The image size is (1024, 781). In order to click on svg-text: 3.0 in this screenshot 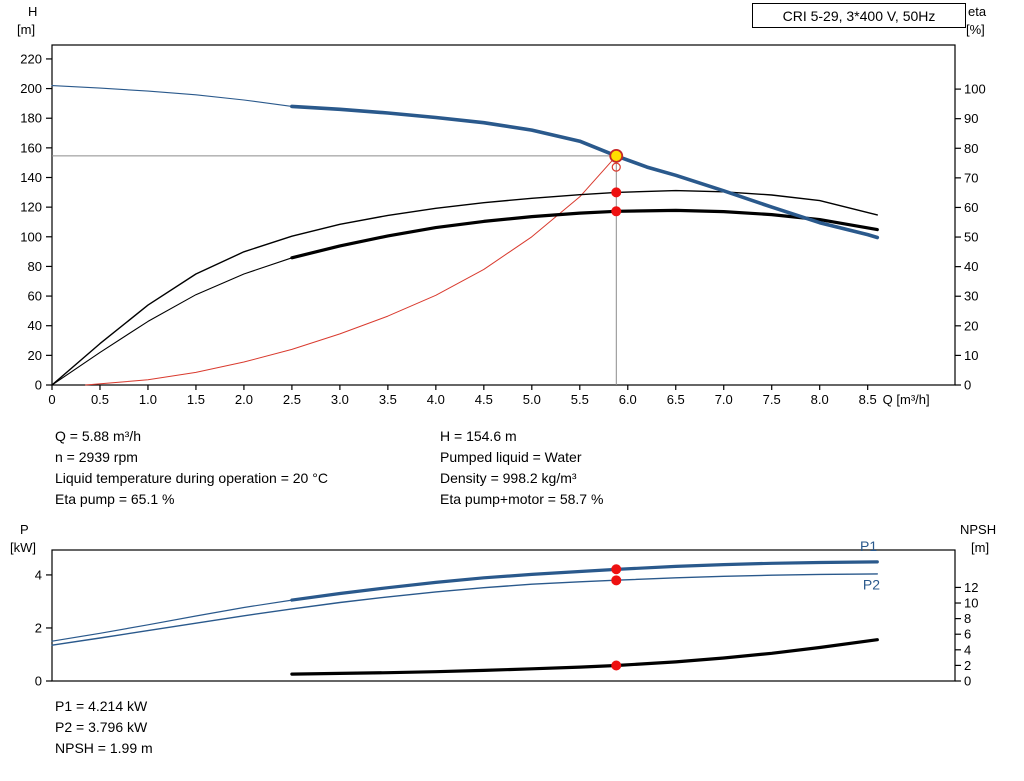, I will do `click(340, 399)`.